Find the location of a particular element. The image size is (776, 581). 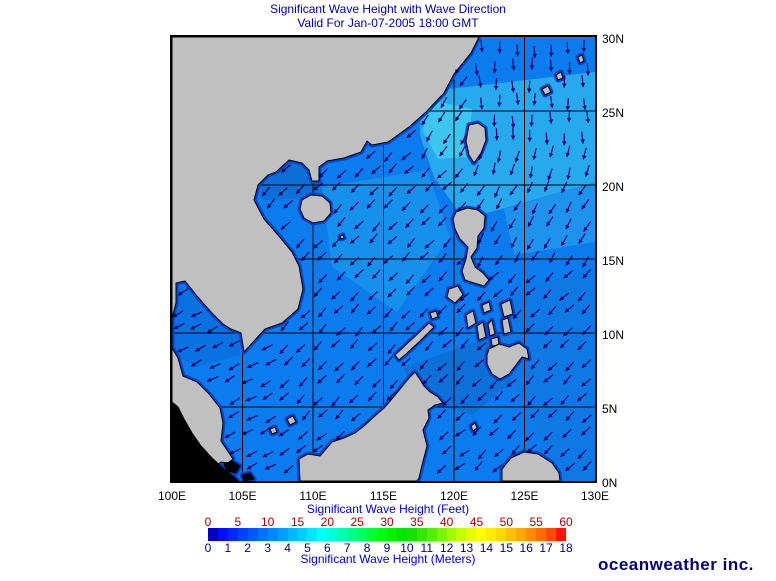

meters-tick-7: 7 is located at coordinates (347, 548).